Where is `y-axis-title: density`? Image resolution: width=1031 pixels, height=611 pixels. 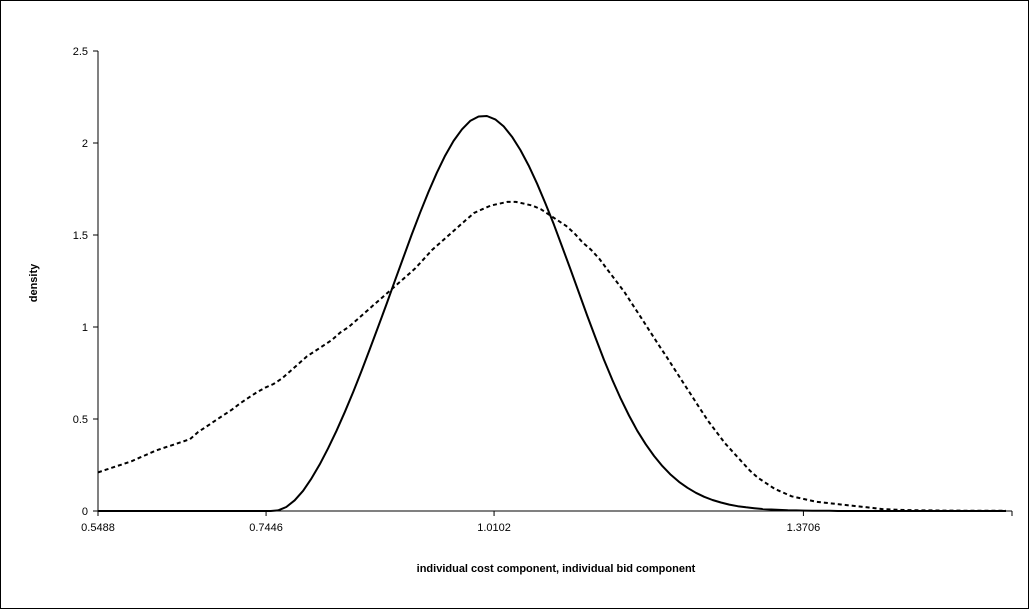
y-axis-title: density is located at coordinates (34, 282).